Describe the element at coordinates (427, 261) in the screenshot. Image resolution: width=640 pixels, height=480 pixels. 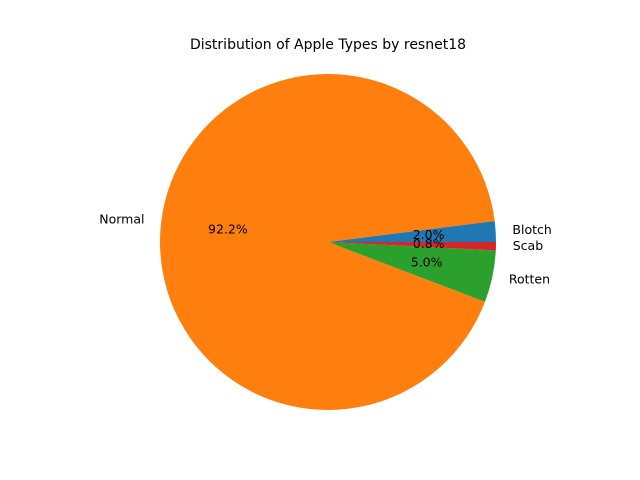
I see `slice-percent-rotten: 5.0%` at that location.